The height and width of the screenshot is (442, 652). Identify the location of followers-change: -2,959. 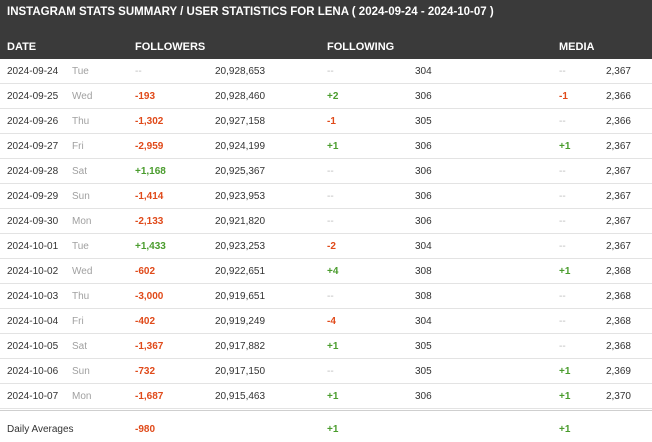
(149, 146).